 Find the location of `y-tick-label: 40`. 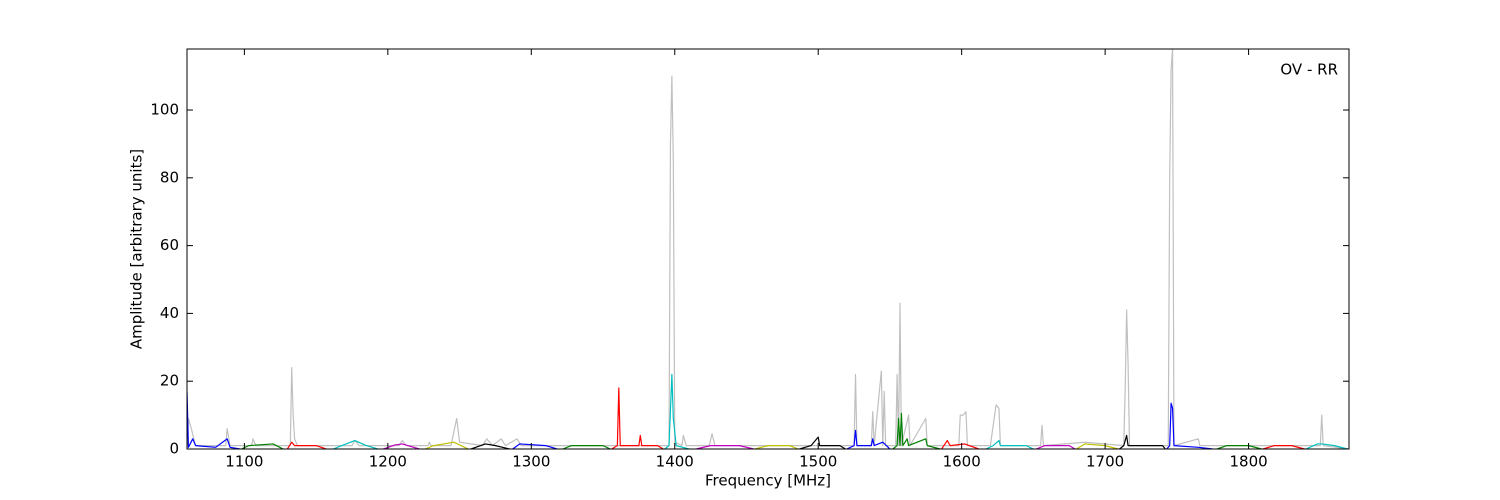

y-tick-label: 40 is located at coordinates (169, 313).